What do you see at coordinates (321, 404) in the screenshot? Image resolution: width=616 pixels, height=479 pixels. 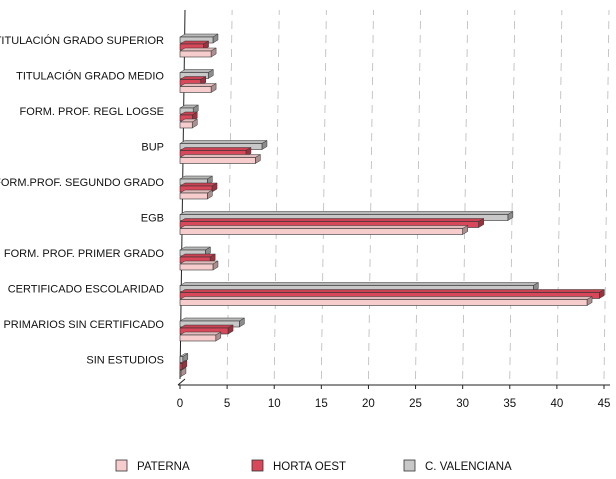 I see `x-tick-label: 15` at bounding box center [321, 404].